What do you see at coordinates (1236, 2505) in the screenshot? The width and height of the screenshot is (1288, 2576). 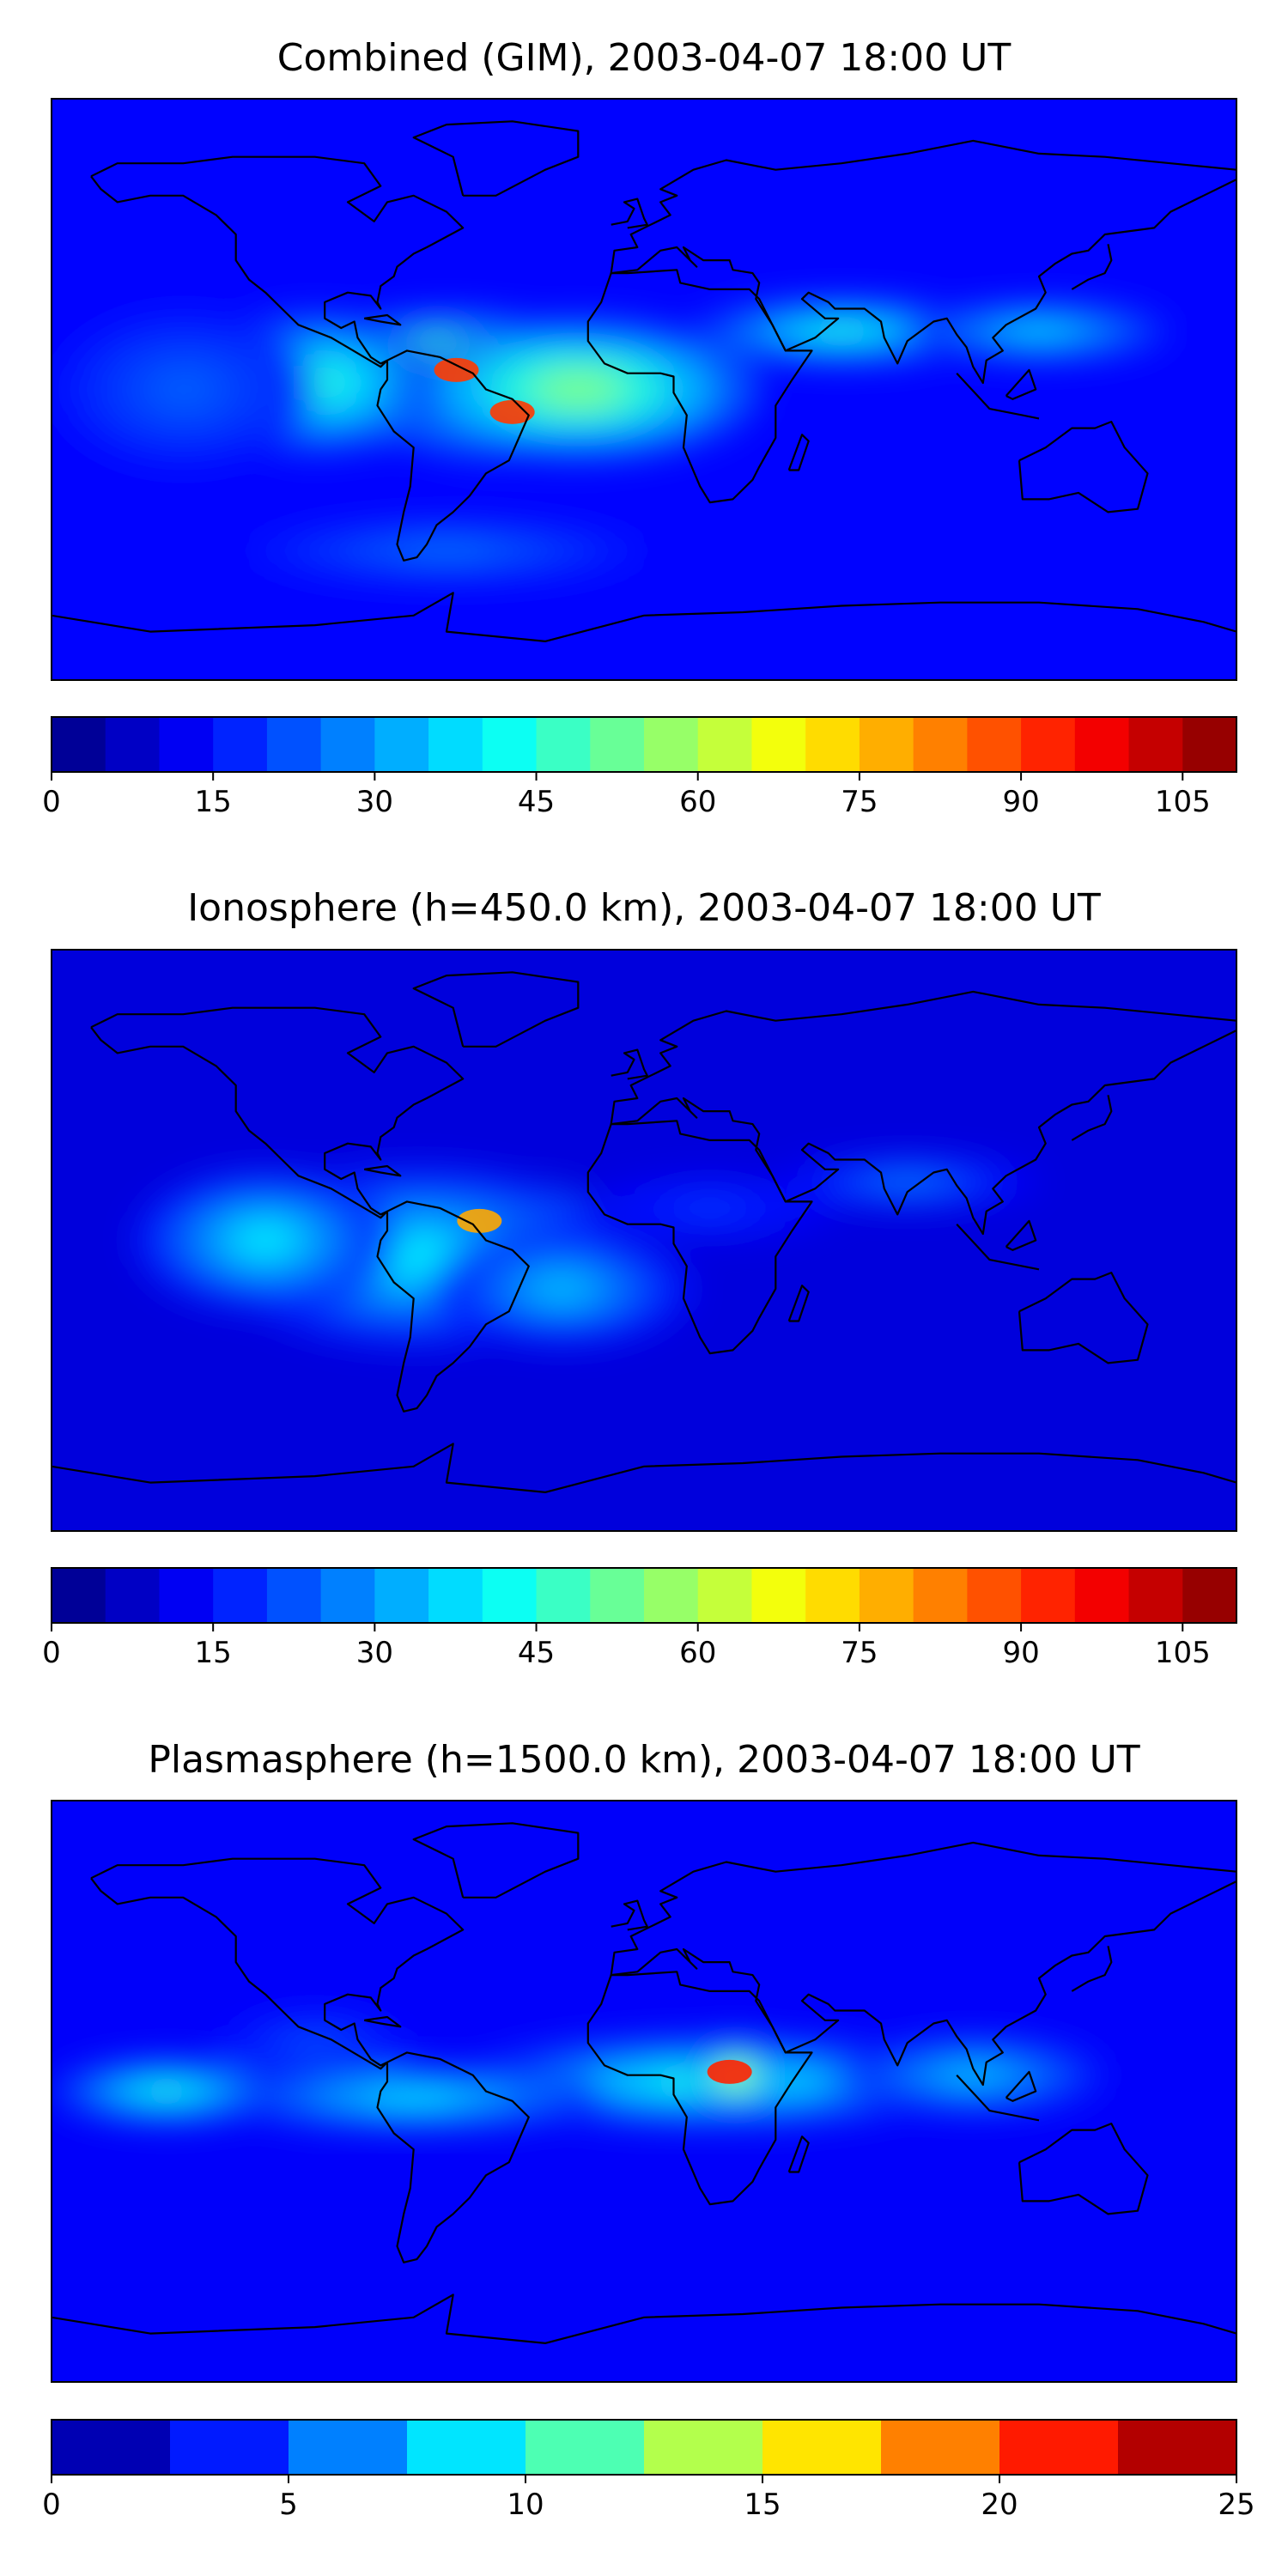 I see `colorbar-tick-label: 25` at bounding box center [1236, 2505].